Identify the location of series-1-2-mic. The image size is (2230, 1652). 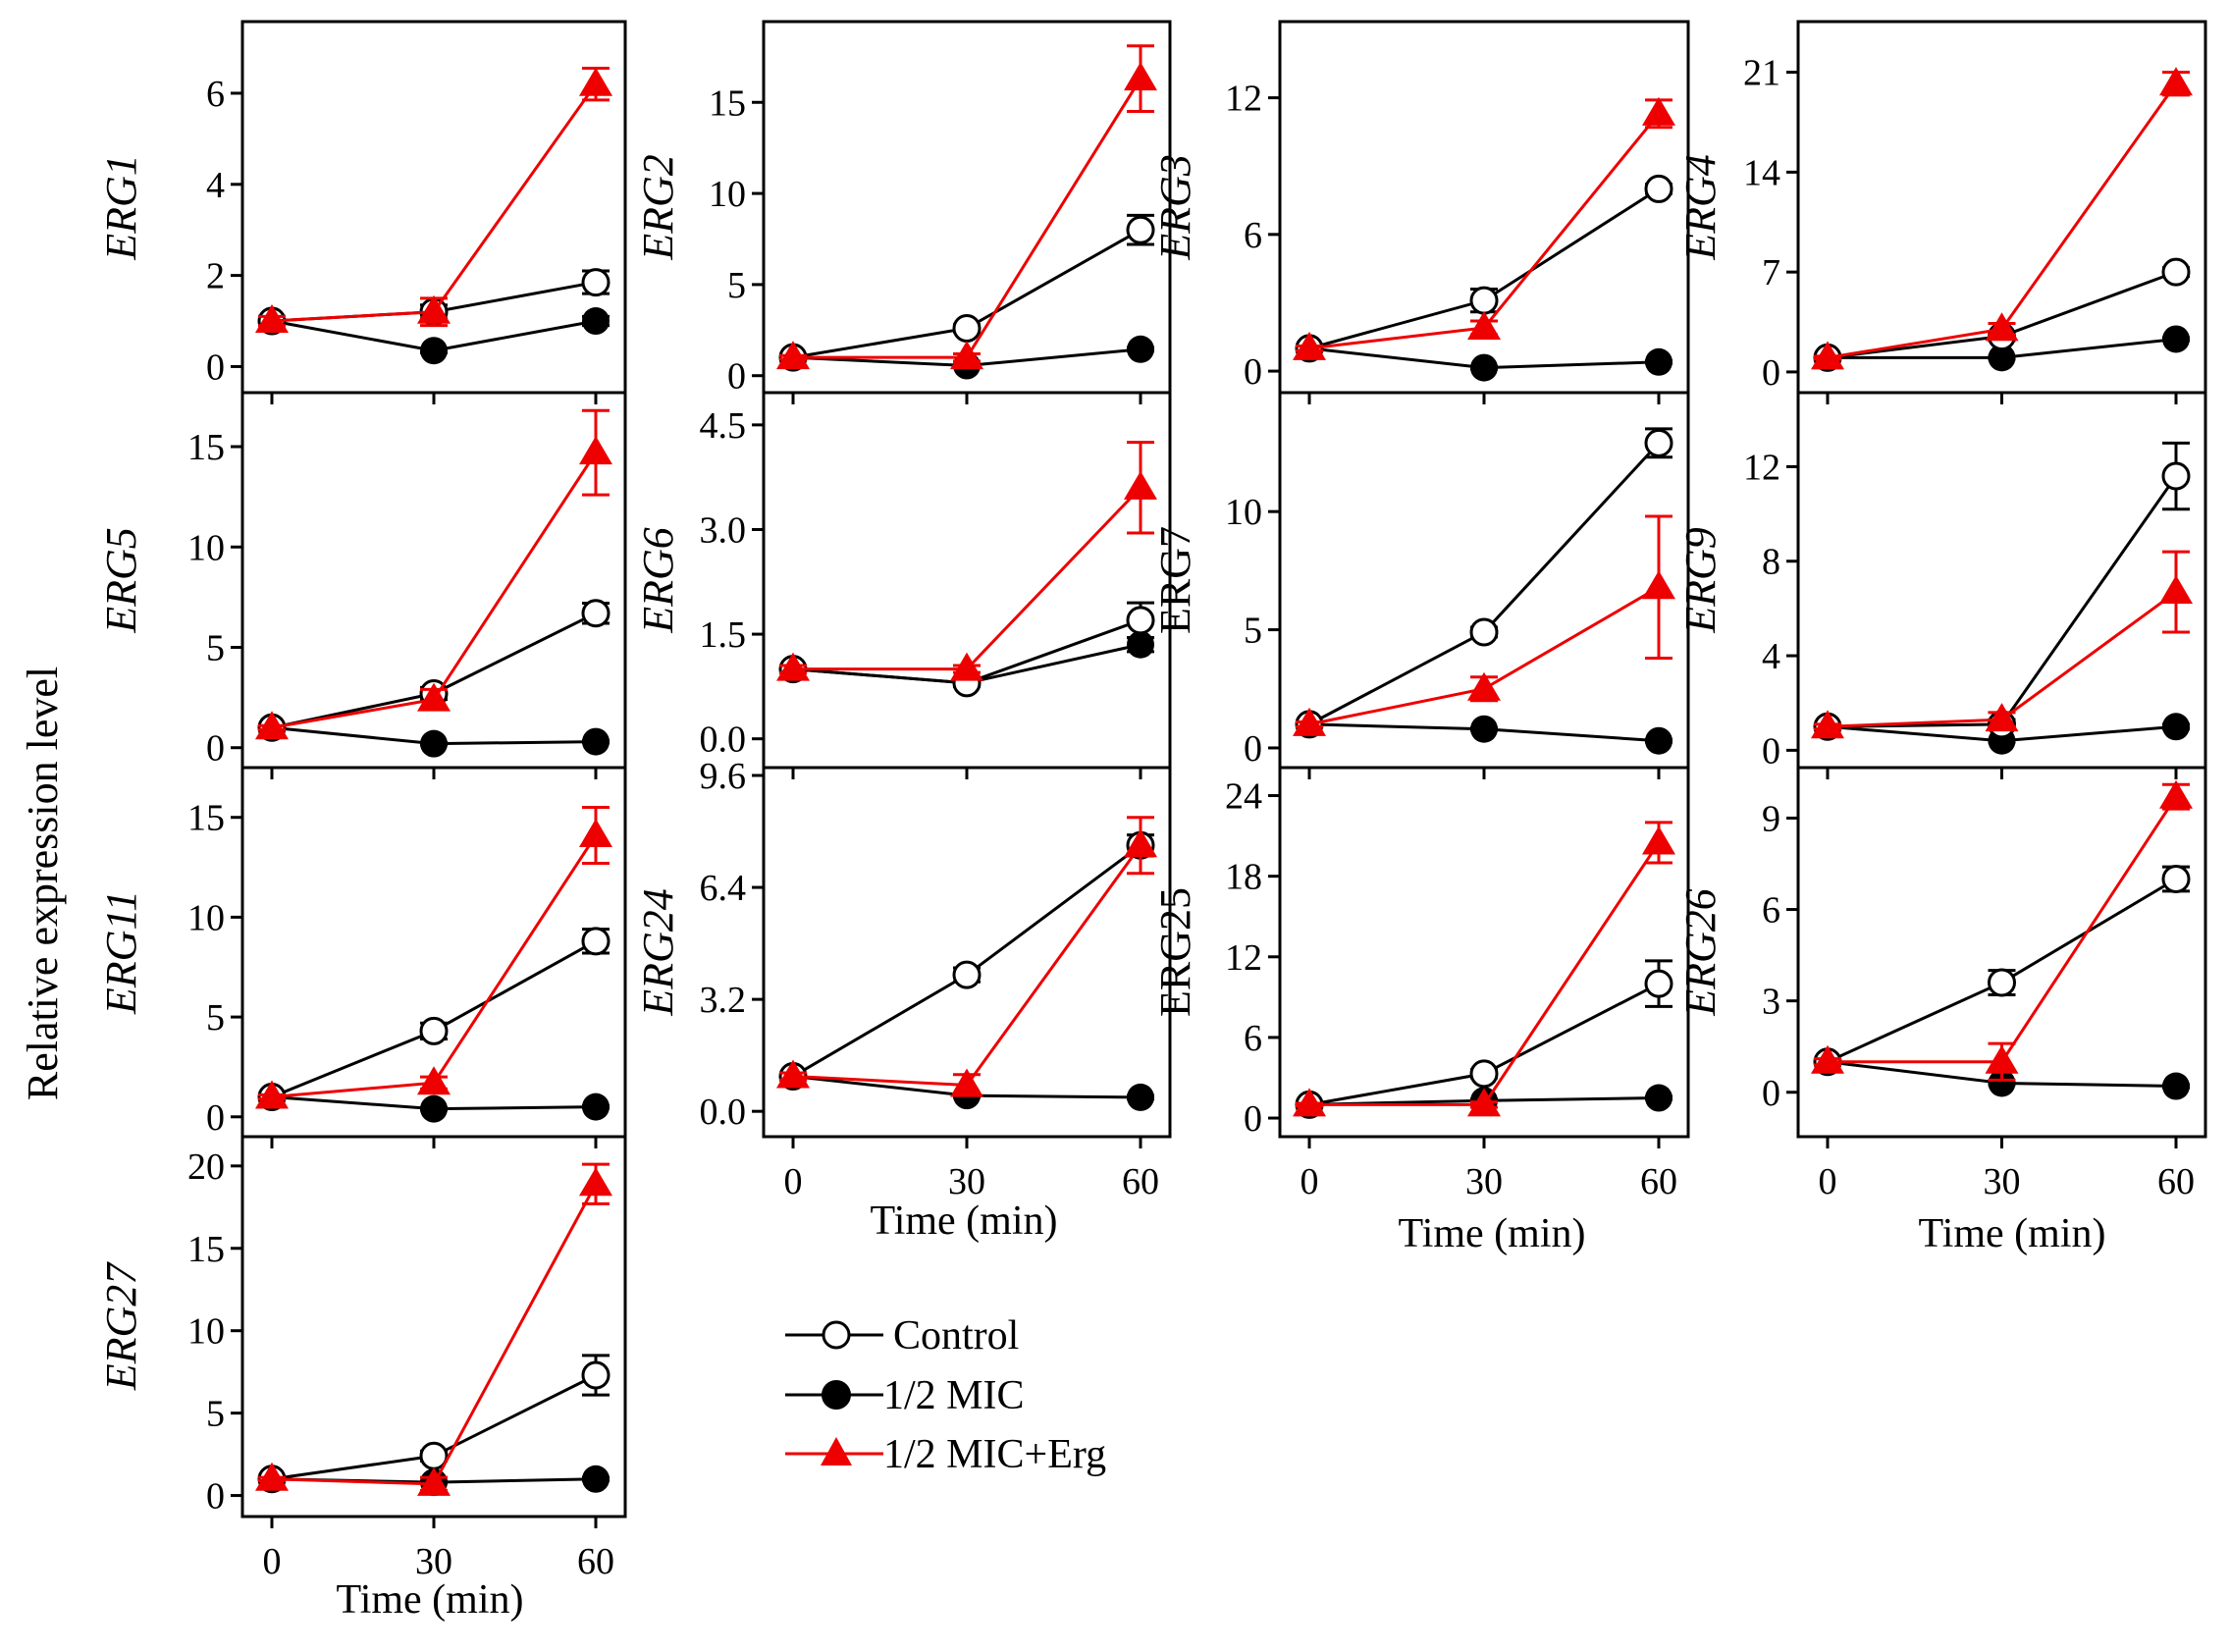
(1484, 358).